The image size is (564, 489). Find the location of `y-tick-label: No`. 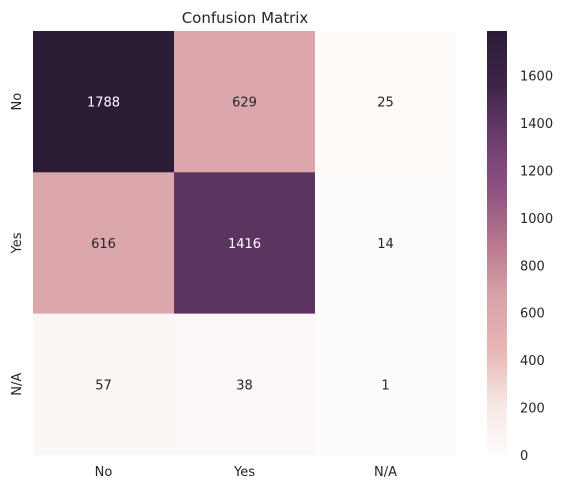

y-tick-label: No is located at coordinates (17, 102).